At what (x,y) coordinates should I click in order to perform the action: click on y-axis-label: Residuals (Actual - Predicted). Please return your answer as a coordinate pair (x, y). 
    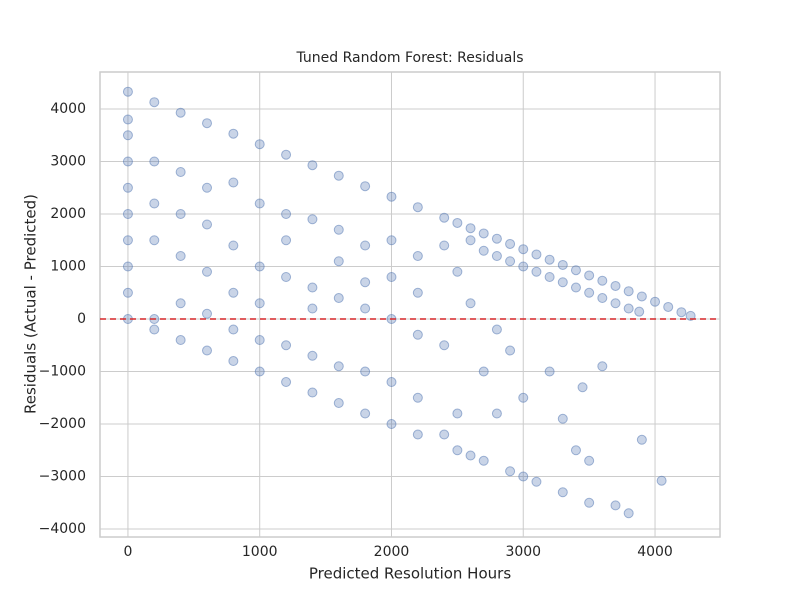
    Looking at the image, I should click on (31, 304).